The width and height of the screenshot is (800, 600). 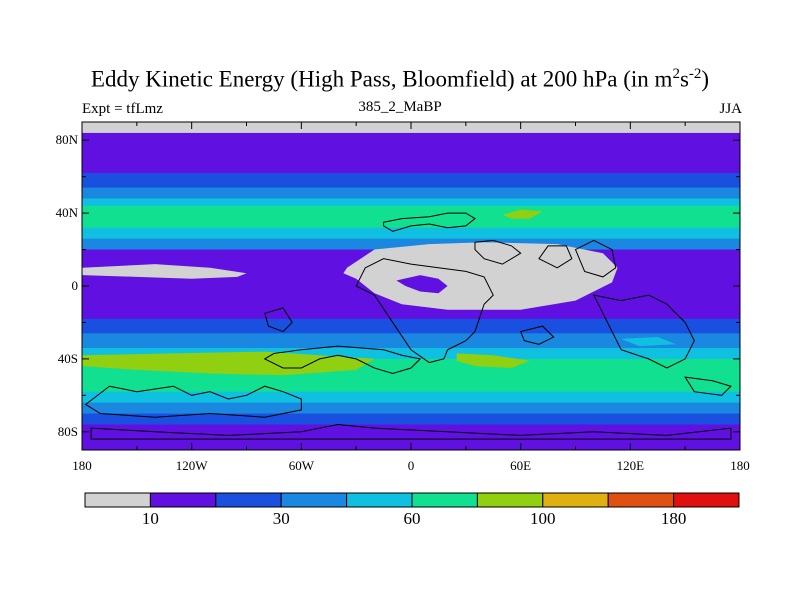 I want to click on ytick-label: 40S, so click(x=67, y=358).